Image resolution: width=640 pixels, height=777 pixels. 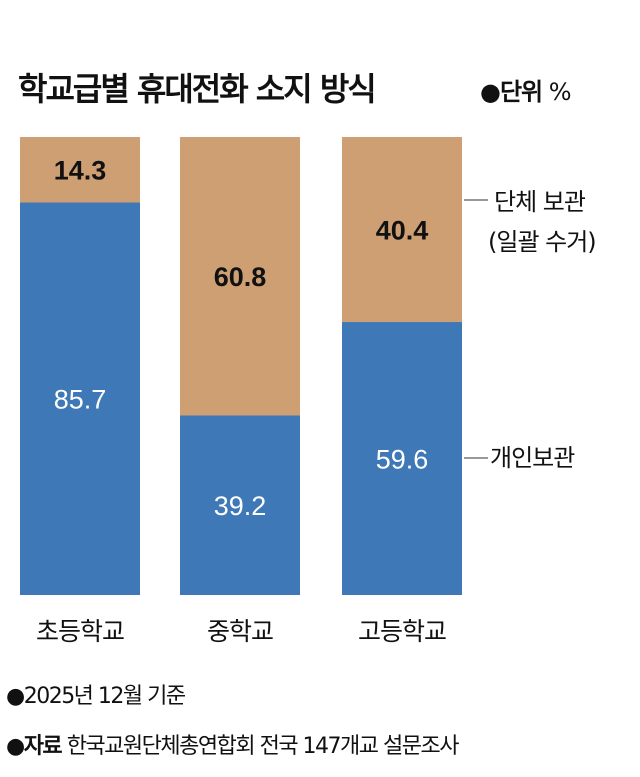 I want to click on legend-label-group: 단체 보관, so click(x=540, y=202).